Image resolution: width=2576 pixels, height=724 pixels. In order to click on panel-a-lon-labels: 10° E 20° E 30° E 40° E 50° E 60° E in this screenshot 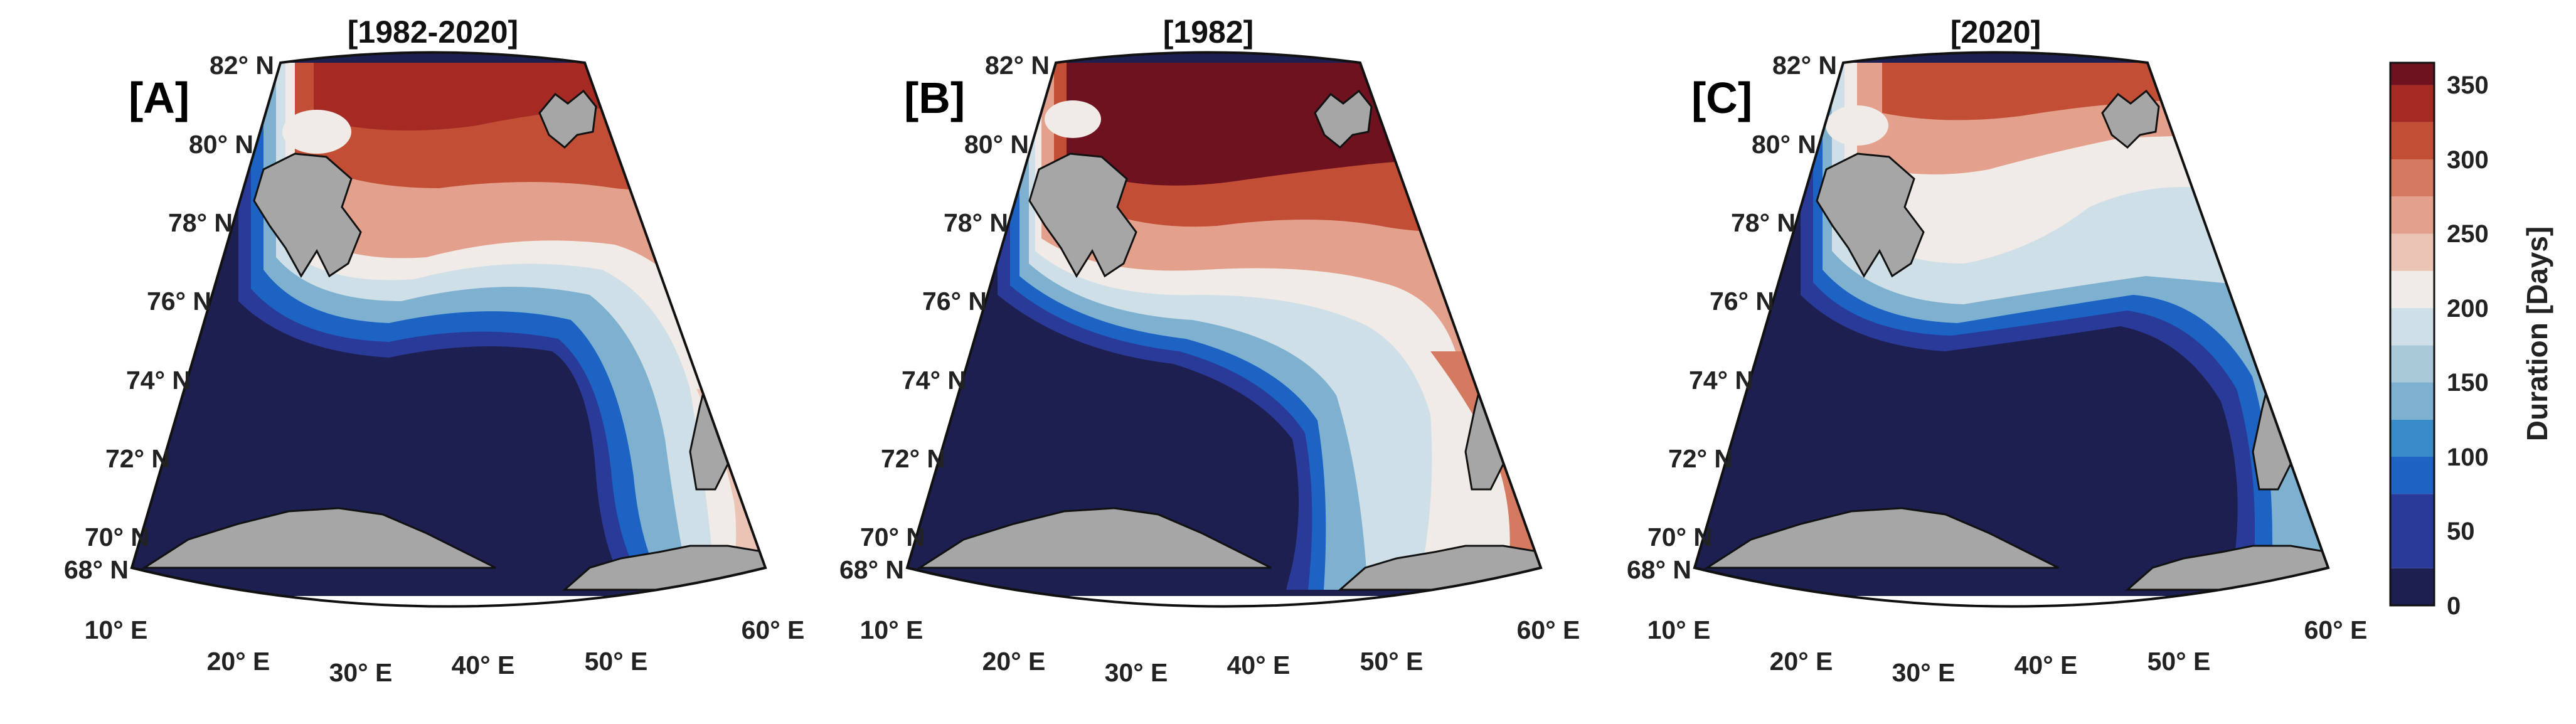, I will do `click(445, 651)`.